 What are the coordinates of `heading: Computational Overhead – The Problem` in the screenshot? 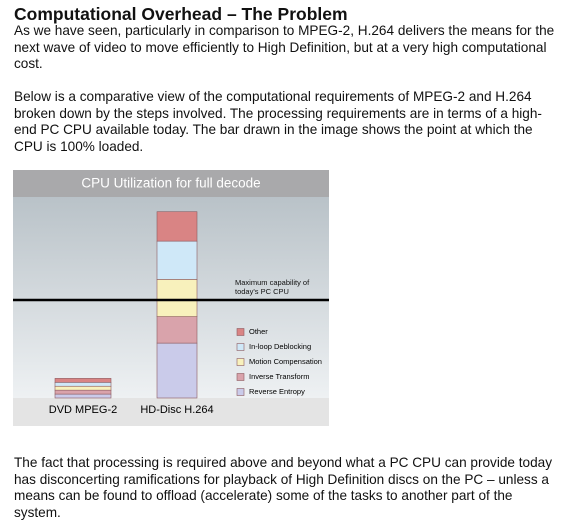 It's located at (181, 14).